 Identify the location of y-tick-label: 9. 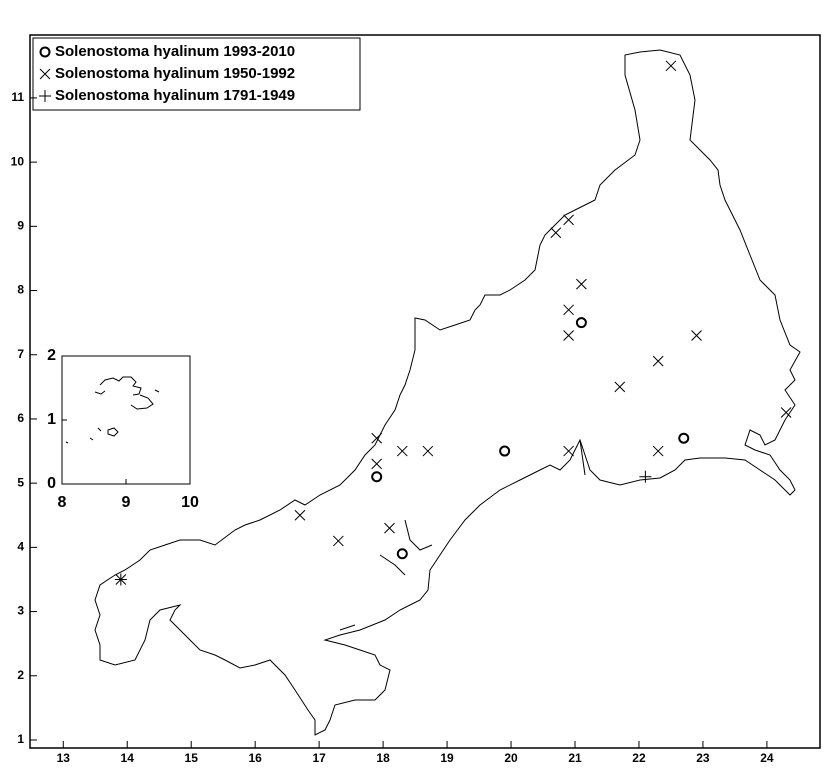
(20, 226).